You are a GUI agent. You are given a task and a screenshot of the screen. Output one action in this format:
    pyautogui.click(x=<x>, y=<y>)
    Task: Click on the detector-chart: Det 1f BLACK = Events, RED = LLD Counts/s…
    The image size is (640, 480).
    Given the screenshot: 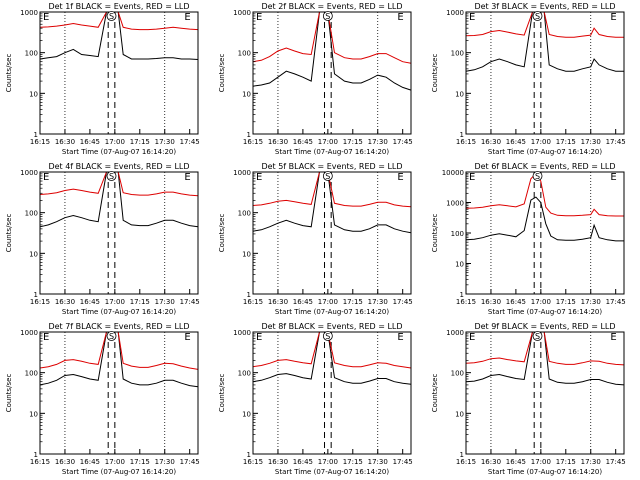 What is the action you would take?
    pyautogui.click(x=102, y=79)
    